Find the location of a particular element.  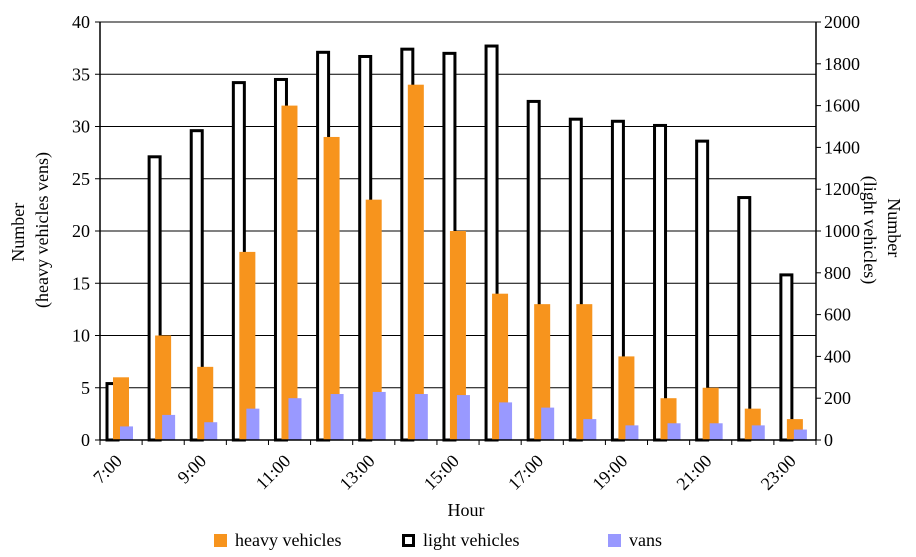

y-tick-label-left: 25 is located at coordinates (81, 179).